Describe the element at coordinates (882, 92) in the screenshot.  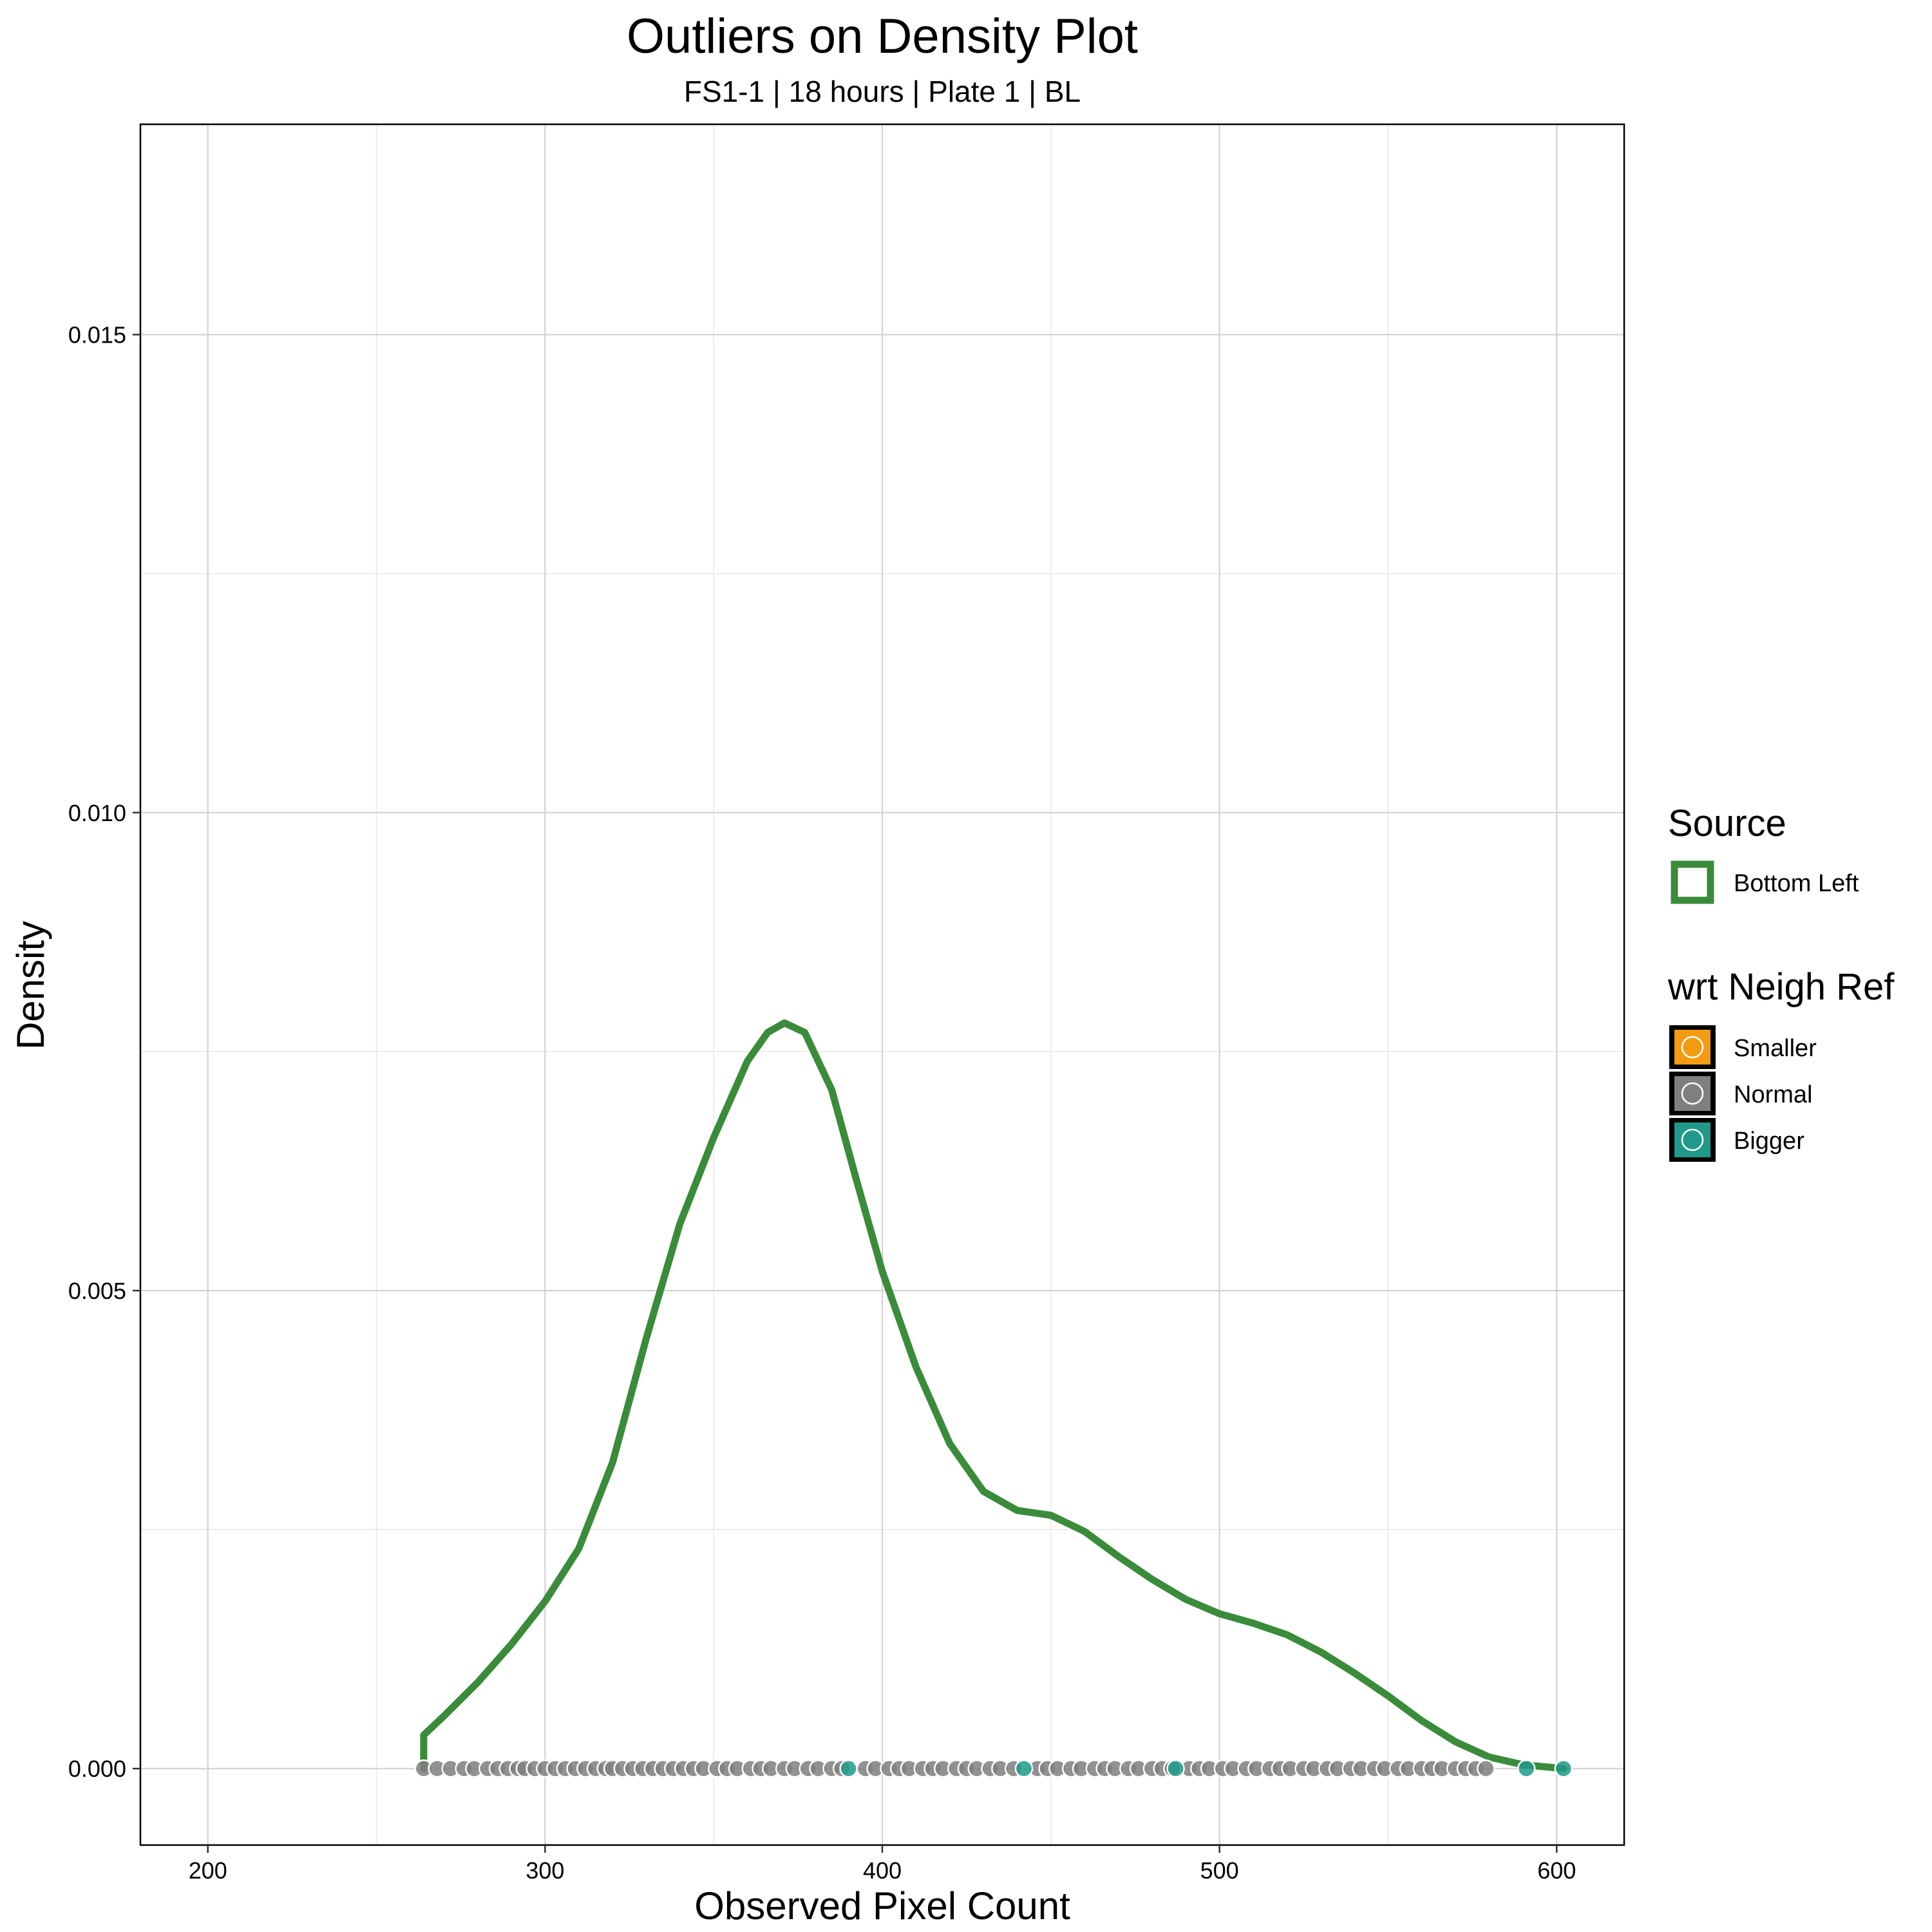
I see `chart-subtitle: FS1-1 | 18 hours | Plate 1 | BL` at that location.